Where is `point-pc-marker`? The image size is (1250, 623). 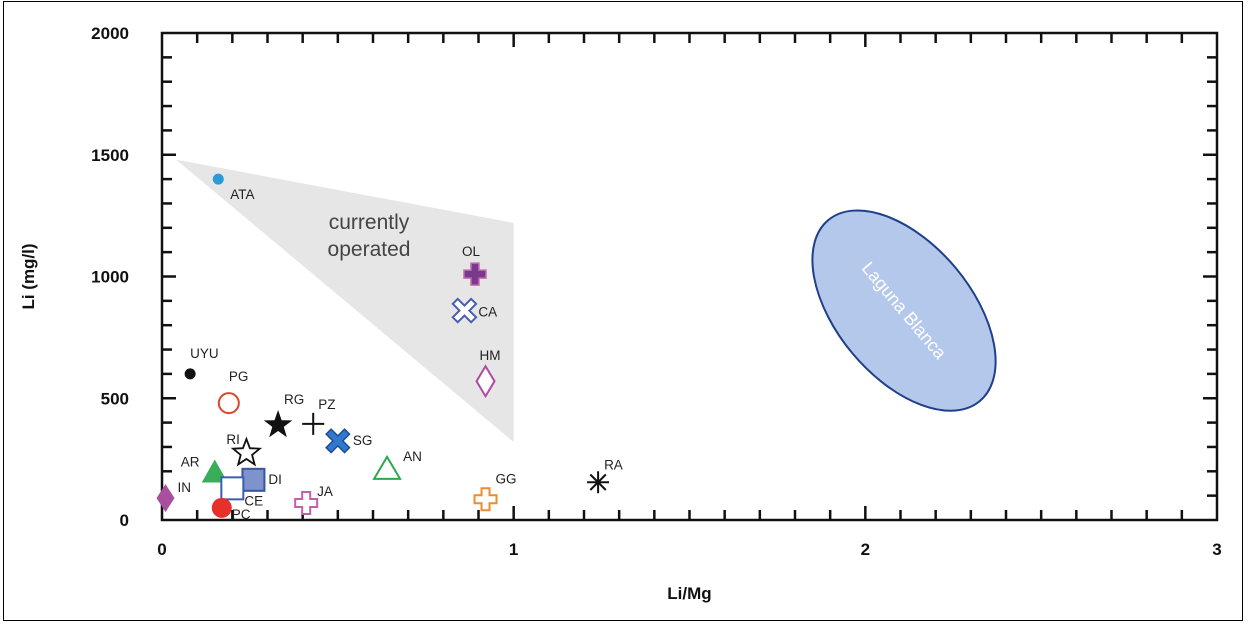 point-pc-marker is located at coordinates (221, 507).